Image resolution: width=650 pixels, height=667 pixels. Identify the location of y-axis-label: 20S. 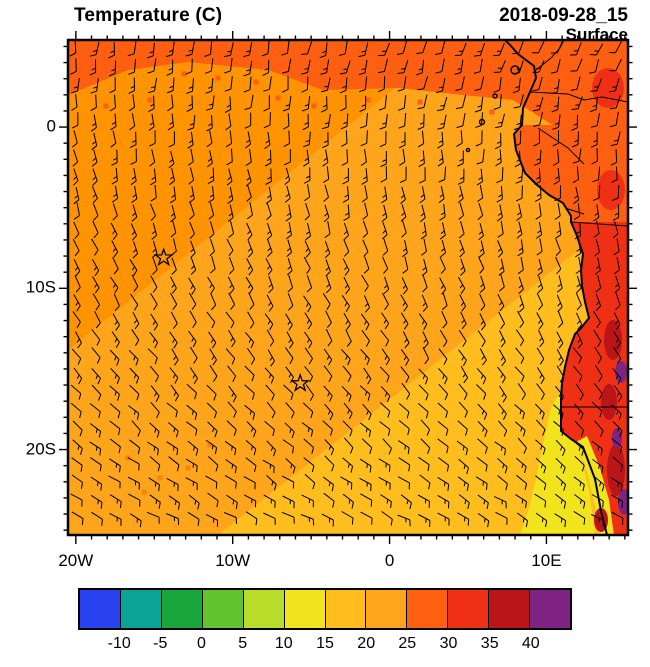
(40, 449).